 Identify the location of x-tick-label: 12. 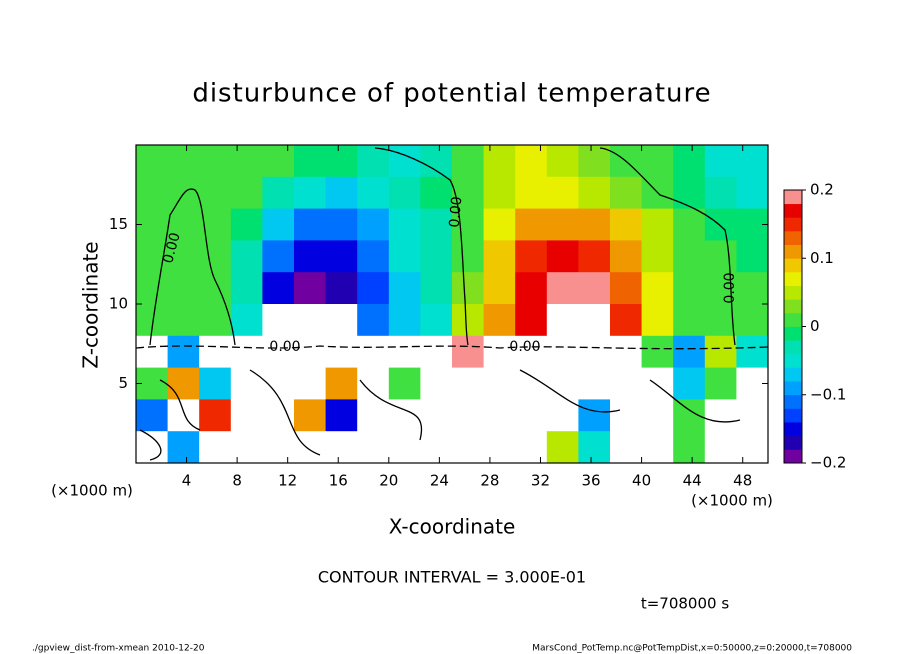
(287, 481).